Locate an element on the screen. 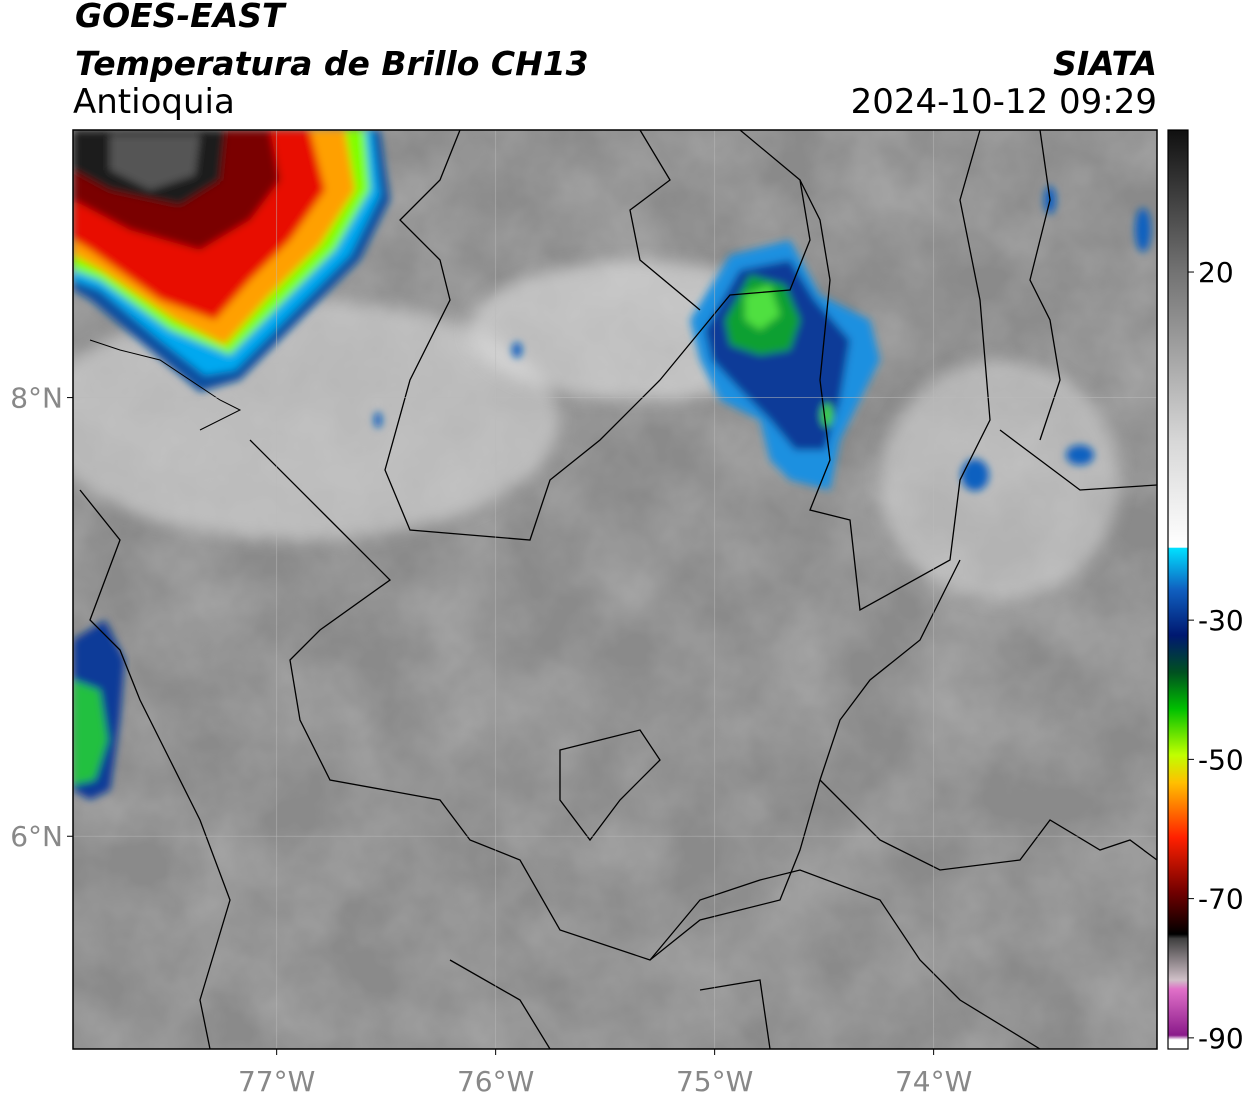  colorbar-tick-label: -30 is located at coordinates (1221, 620).